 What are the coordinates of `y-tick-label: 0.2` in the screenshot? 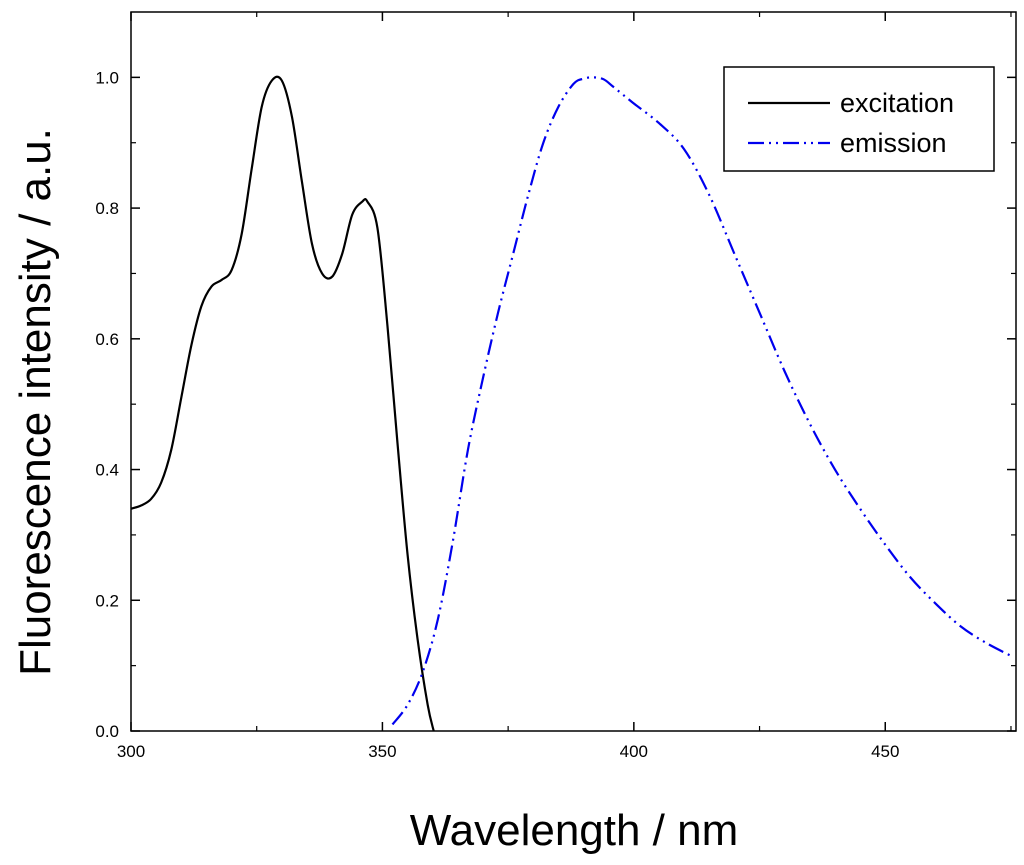 It's located at (107, 600).